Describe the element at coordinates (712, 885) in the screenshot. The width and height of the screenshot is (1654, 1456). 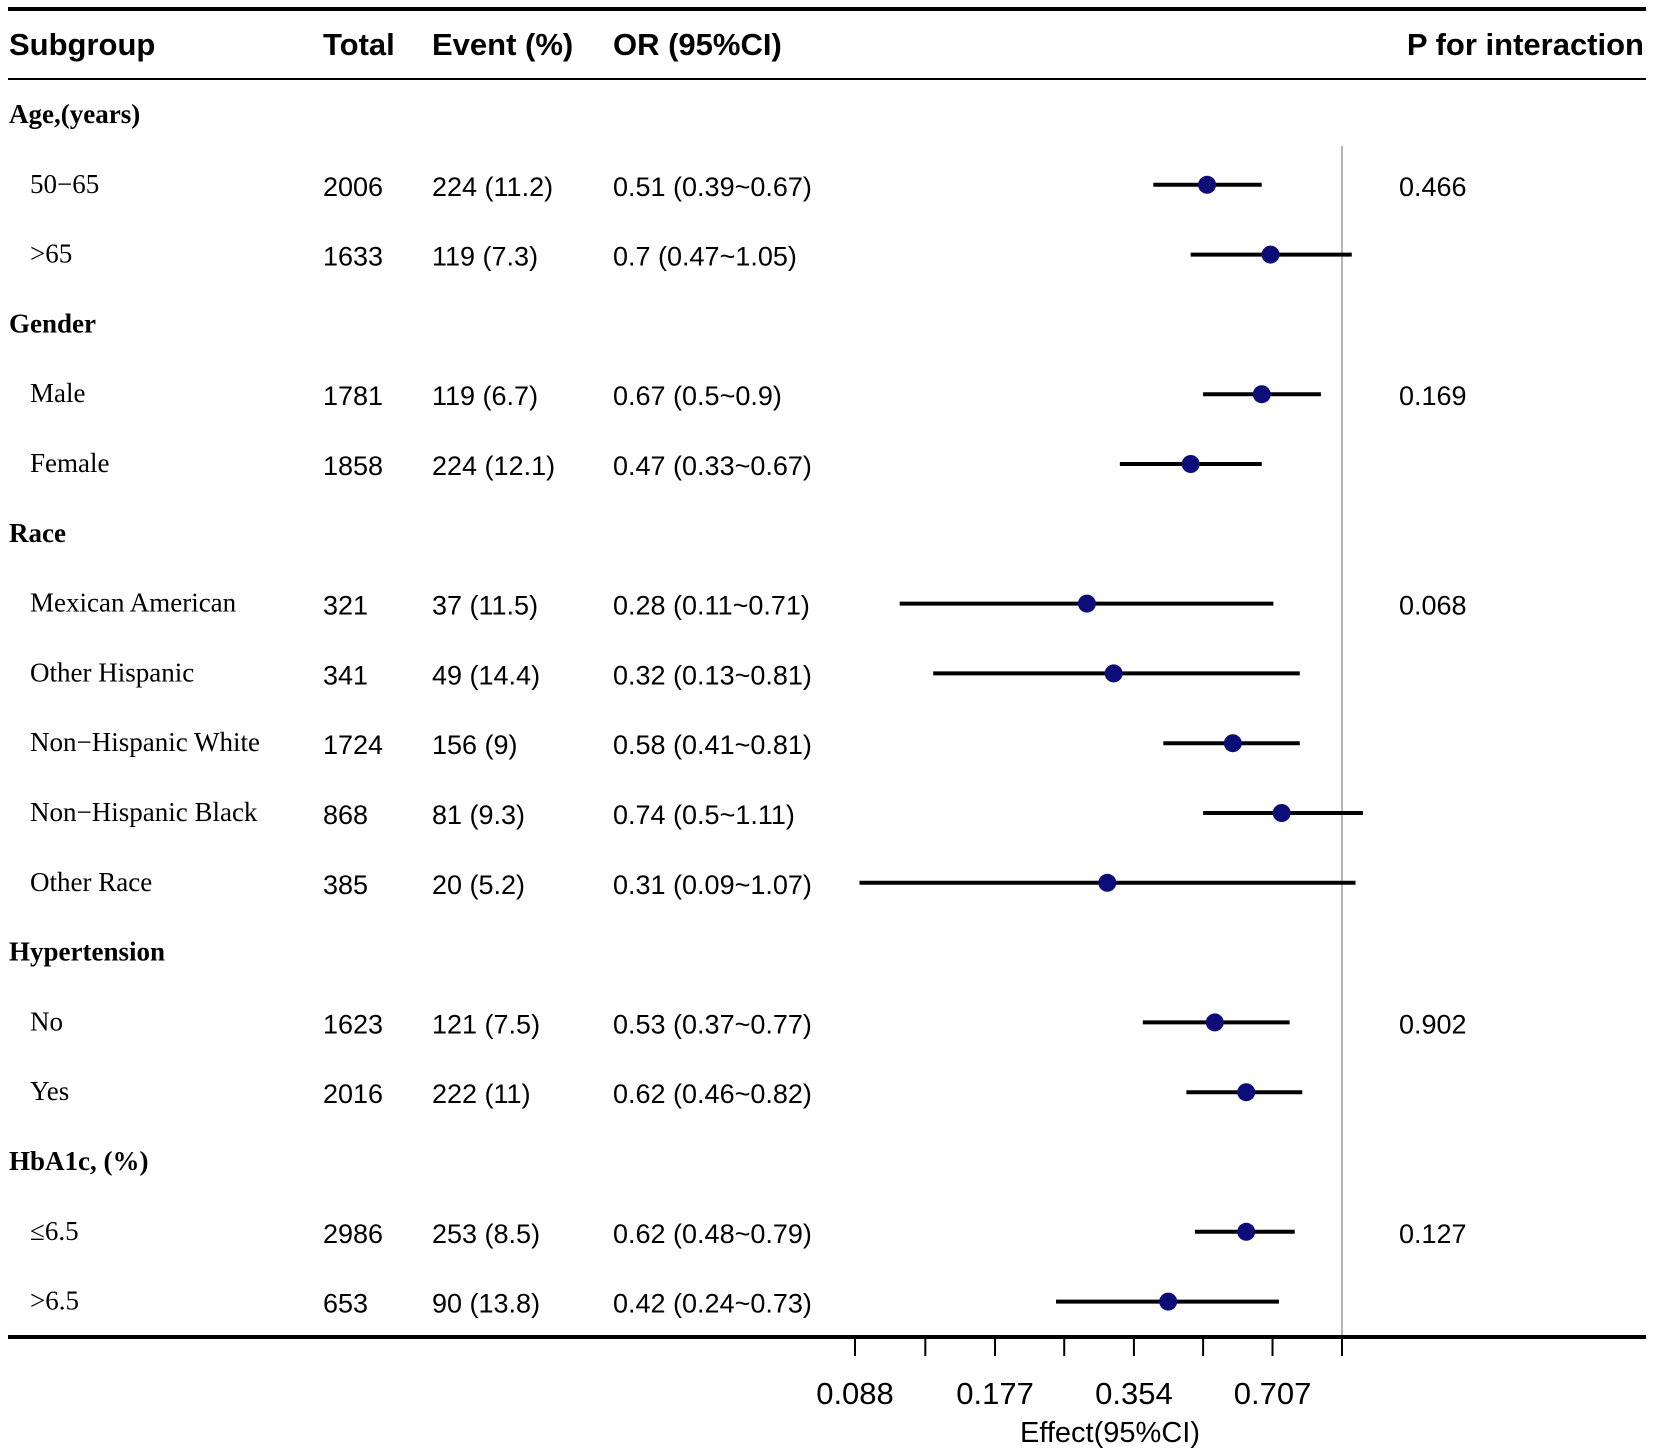
I see `or-cell: 0.31 (0.09~1.07)` at that location.